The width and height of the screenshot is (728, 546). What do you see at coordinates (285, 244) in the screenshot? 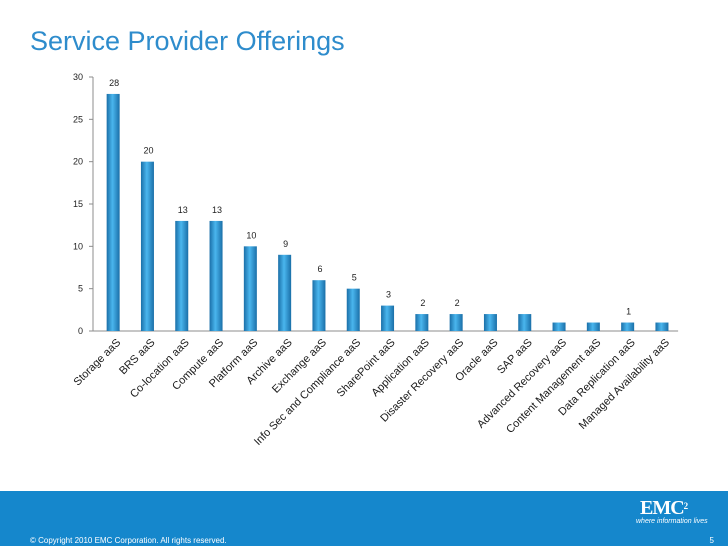
I see `data-label: 9` at bounding box center [285, 244].